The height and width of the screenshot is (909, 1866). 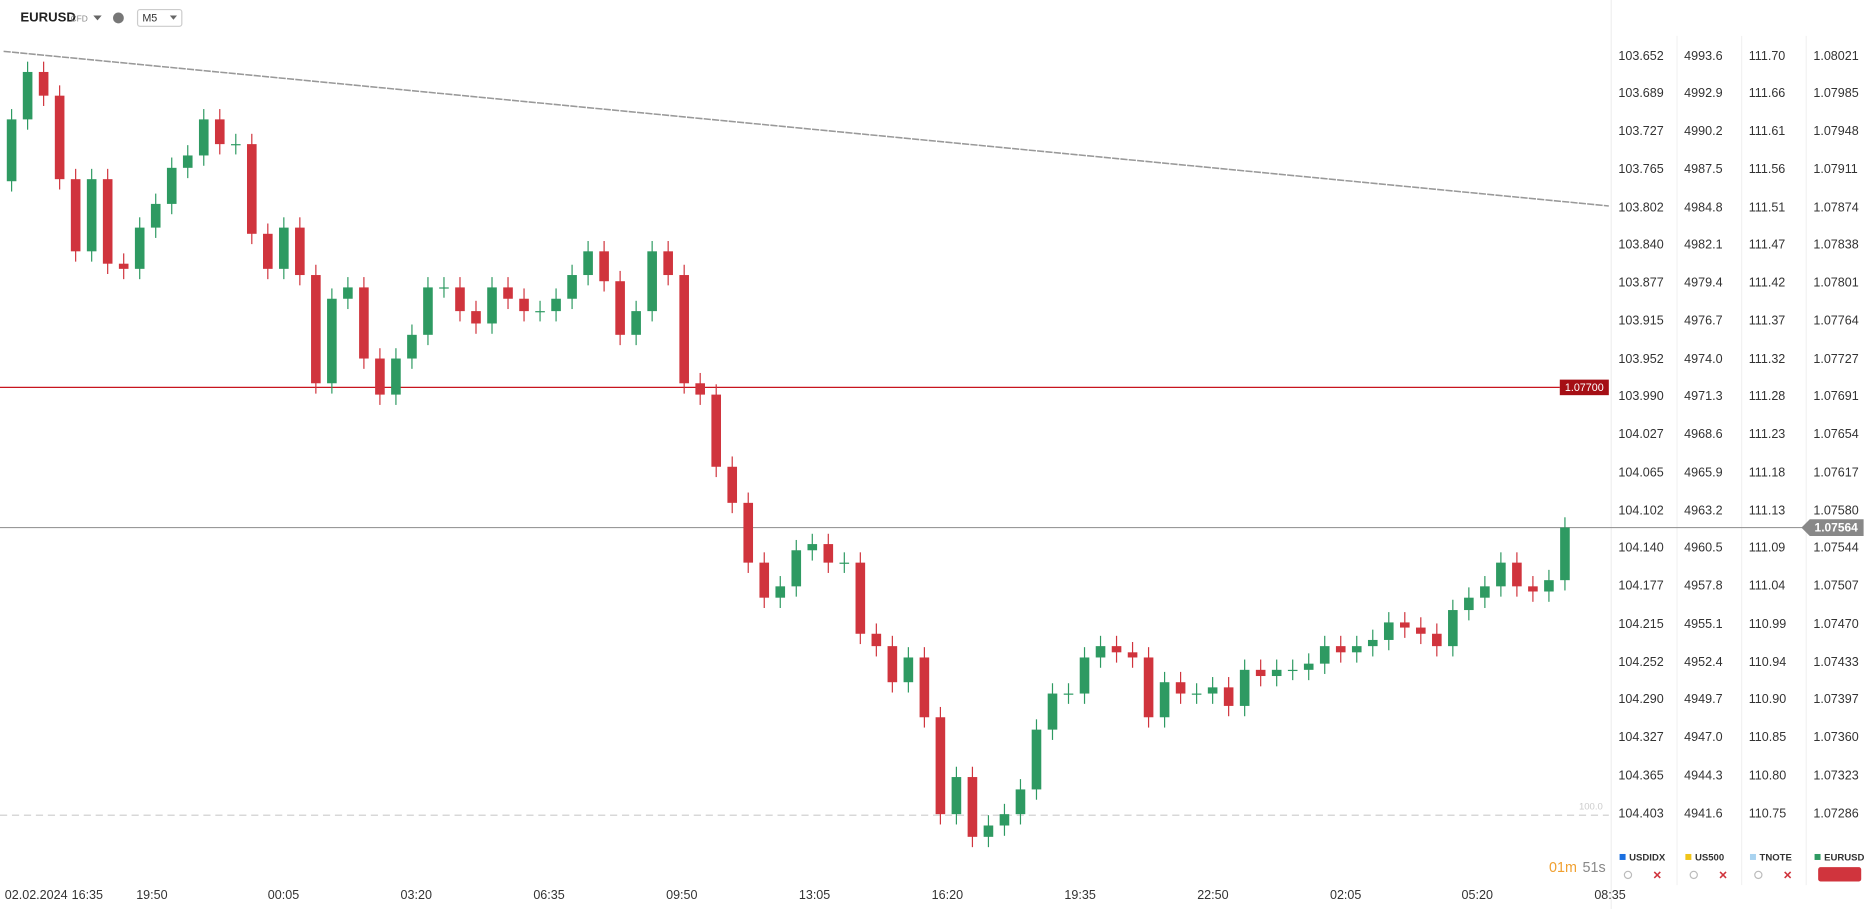 What do you see at coordinates (283, 895) in the screenshot?
I see `x-tick-label: 00:05` at bounding box center [283, 895].